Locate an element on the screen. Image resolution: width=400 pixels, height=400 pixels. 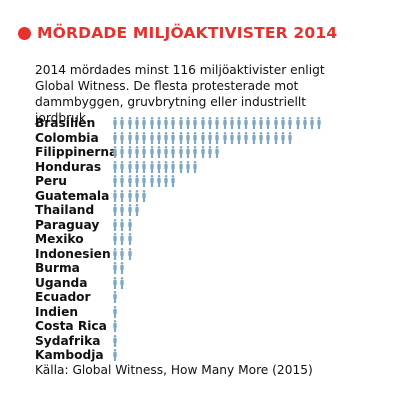
country-label: Kambodja is located at coordinates (69, 355).